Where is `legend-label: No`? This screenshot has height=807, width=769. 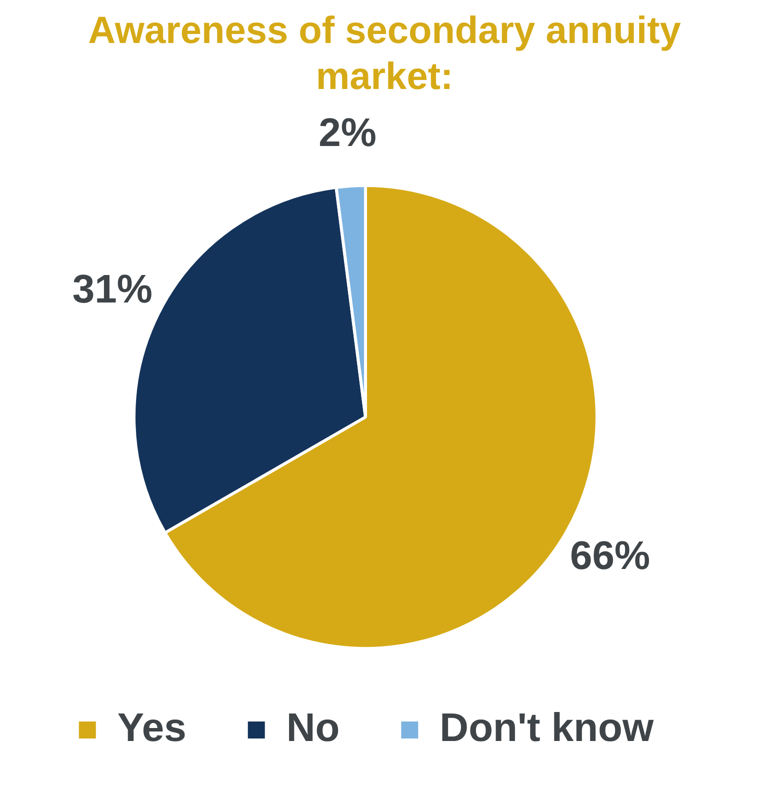
legend-label: No is located at coordinates (313, 728).